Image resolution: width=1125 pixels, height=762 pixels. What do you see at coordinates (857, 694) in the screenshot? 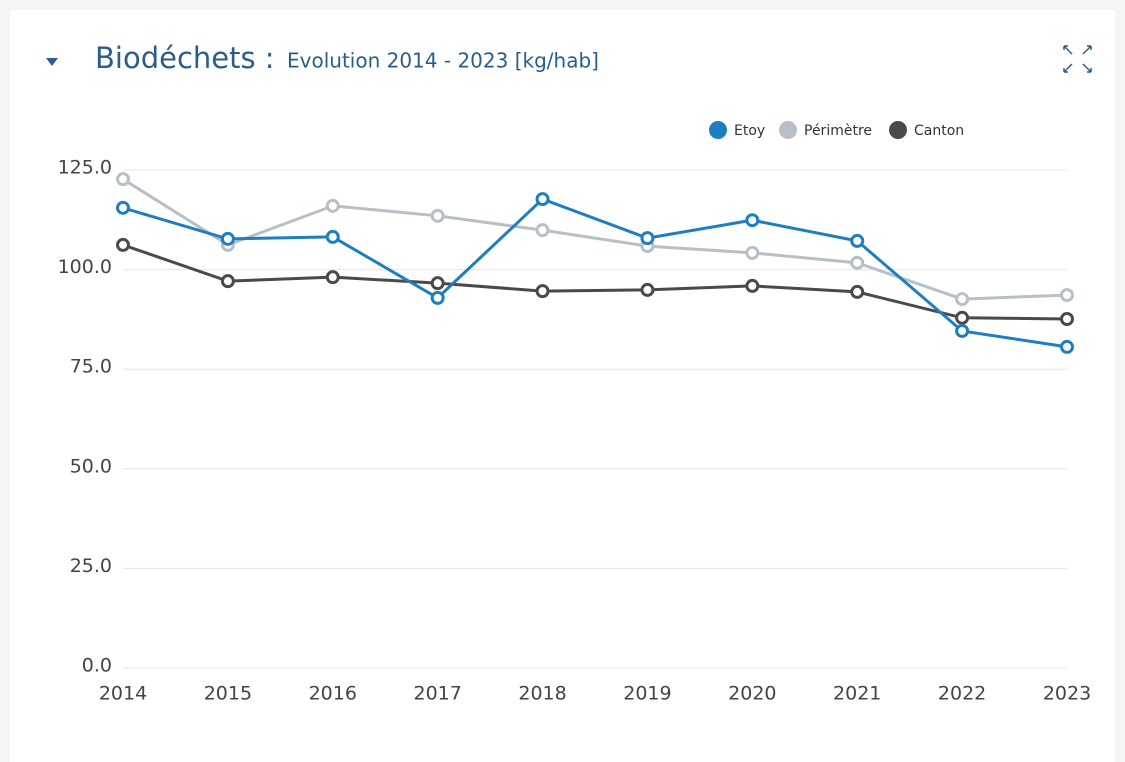
I see `x-tick-label: 2021` at bounding box center [857, 694].